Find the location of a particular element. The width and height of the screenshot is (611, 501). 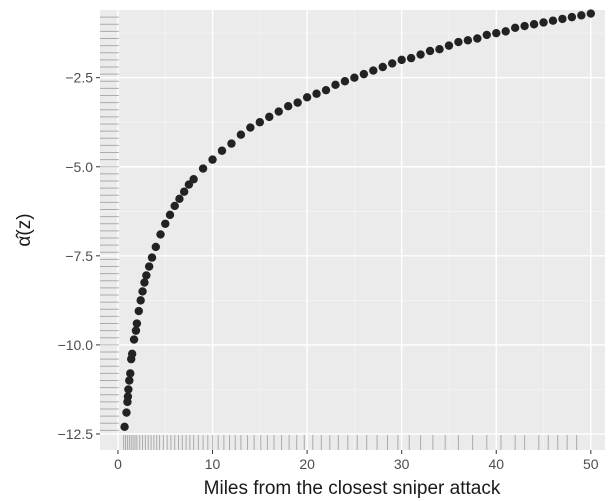

y-axis-title: α̂(z) is located at coordinates (24, 229).